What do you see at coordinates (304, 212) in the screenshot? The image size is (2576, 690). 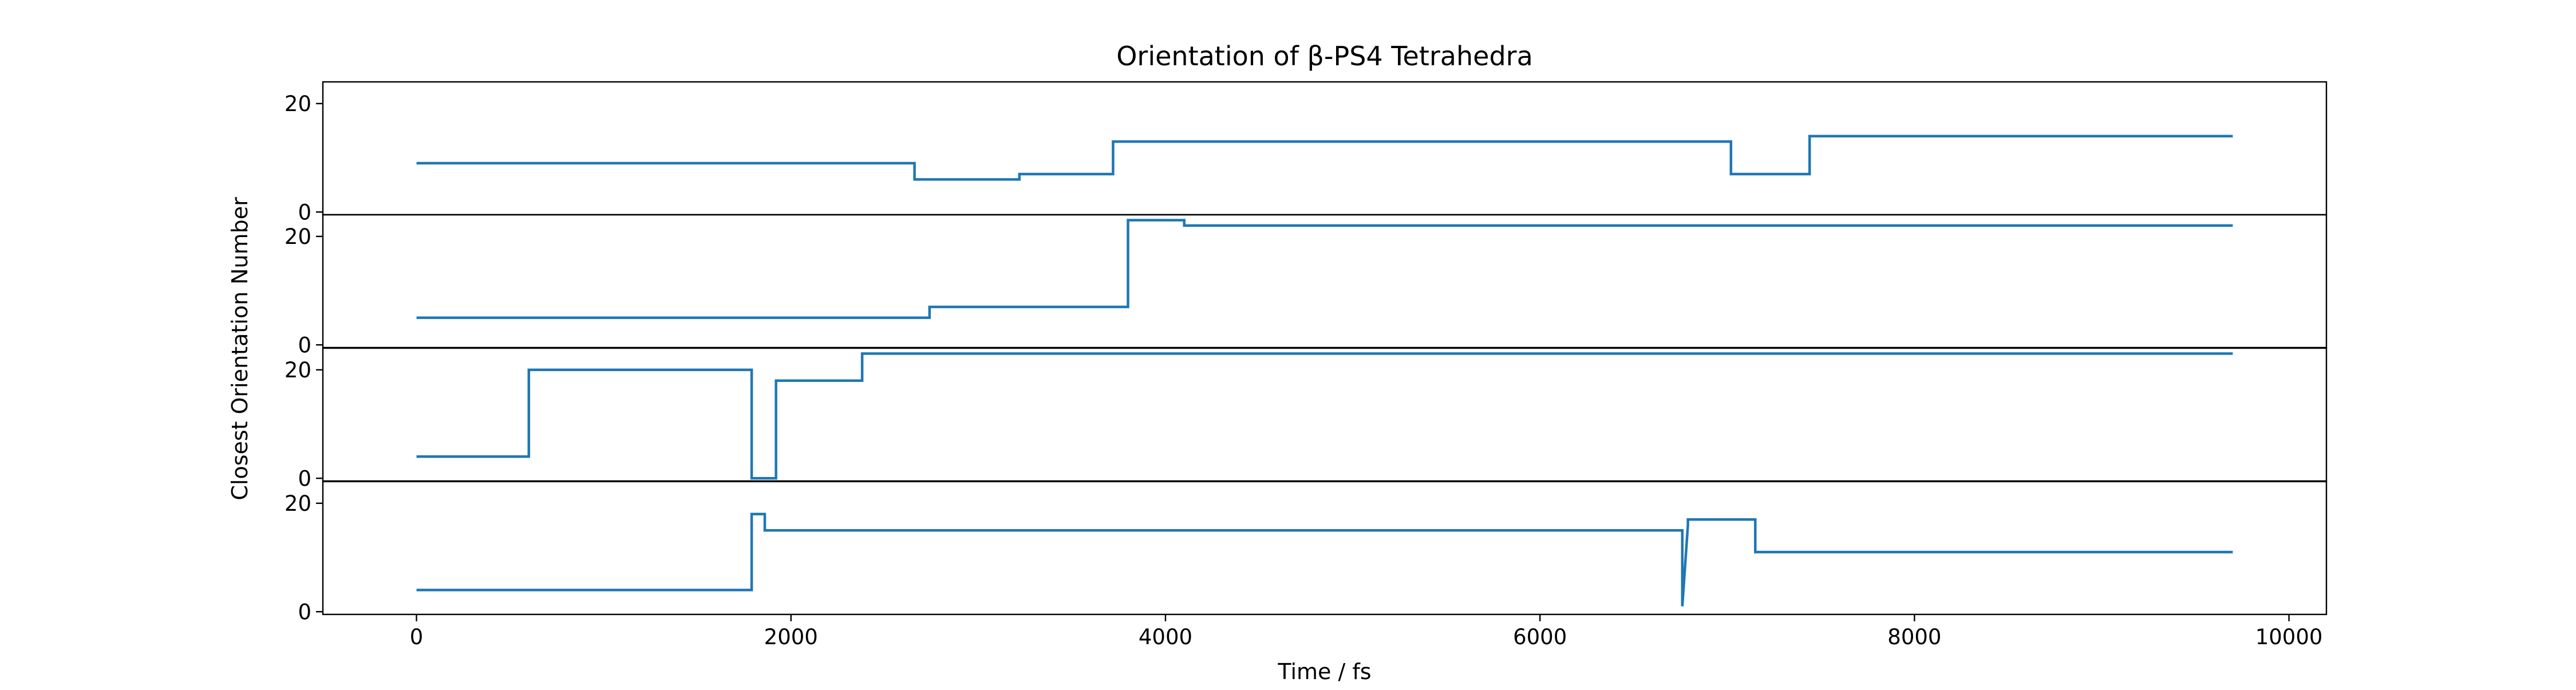 I see `y-tick-label-panel-1-0: 0` at bounding box center [304, 212].